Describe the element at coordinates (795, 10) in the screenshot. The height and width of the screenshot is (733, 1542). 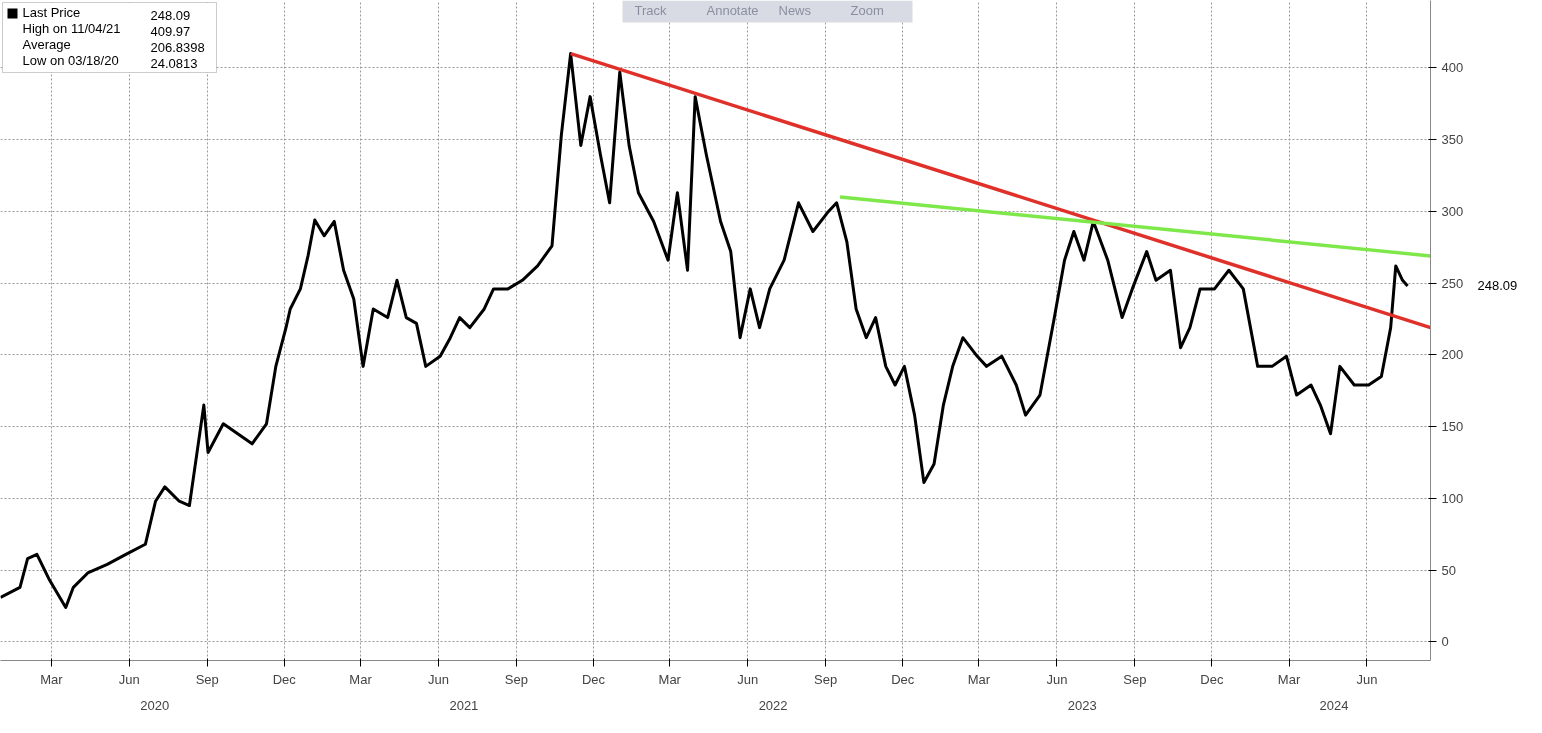
I see `annotation: News` at that location.